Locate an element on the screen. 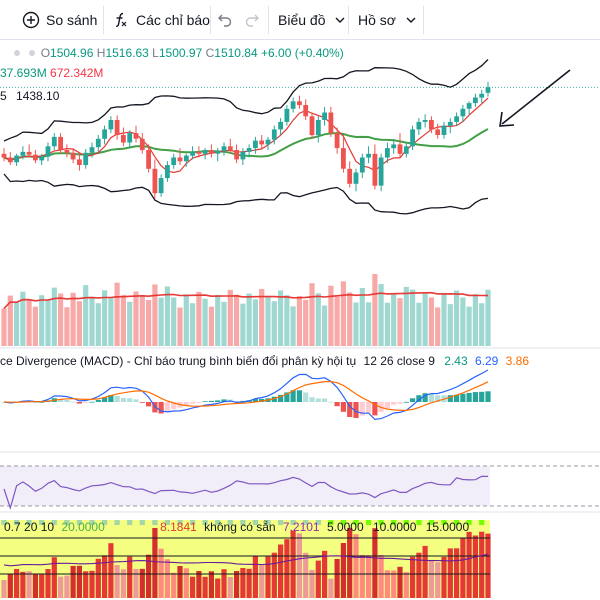 Image resolution: width=600 pixels, height=600 pixels. undo-button is located at coordinates (225, 20).